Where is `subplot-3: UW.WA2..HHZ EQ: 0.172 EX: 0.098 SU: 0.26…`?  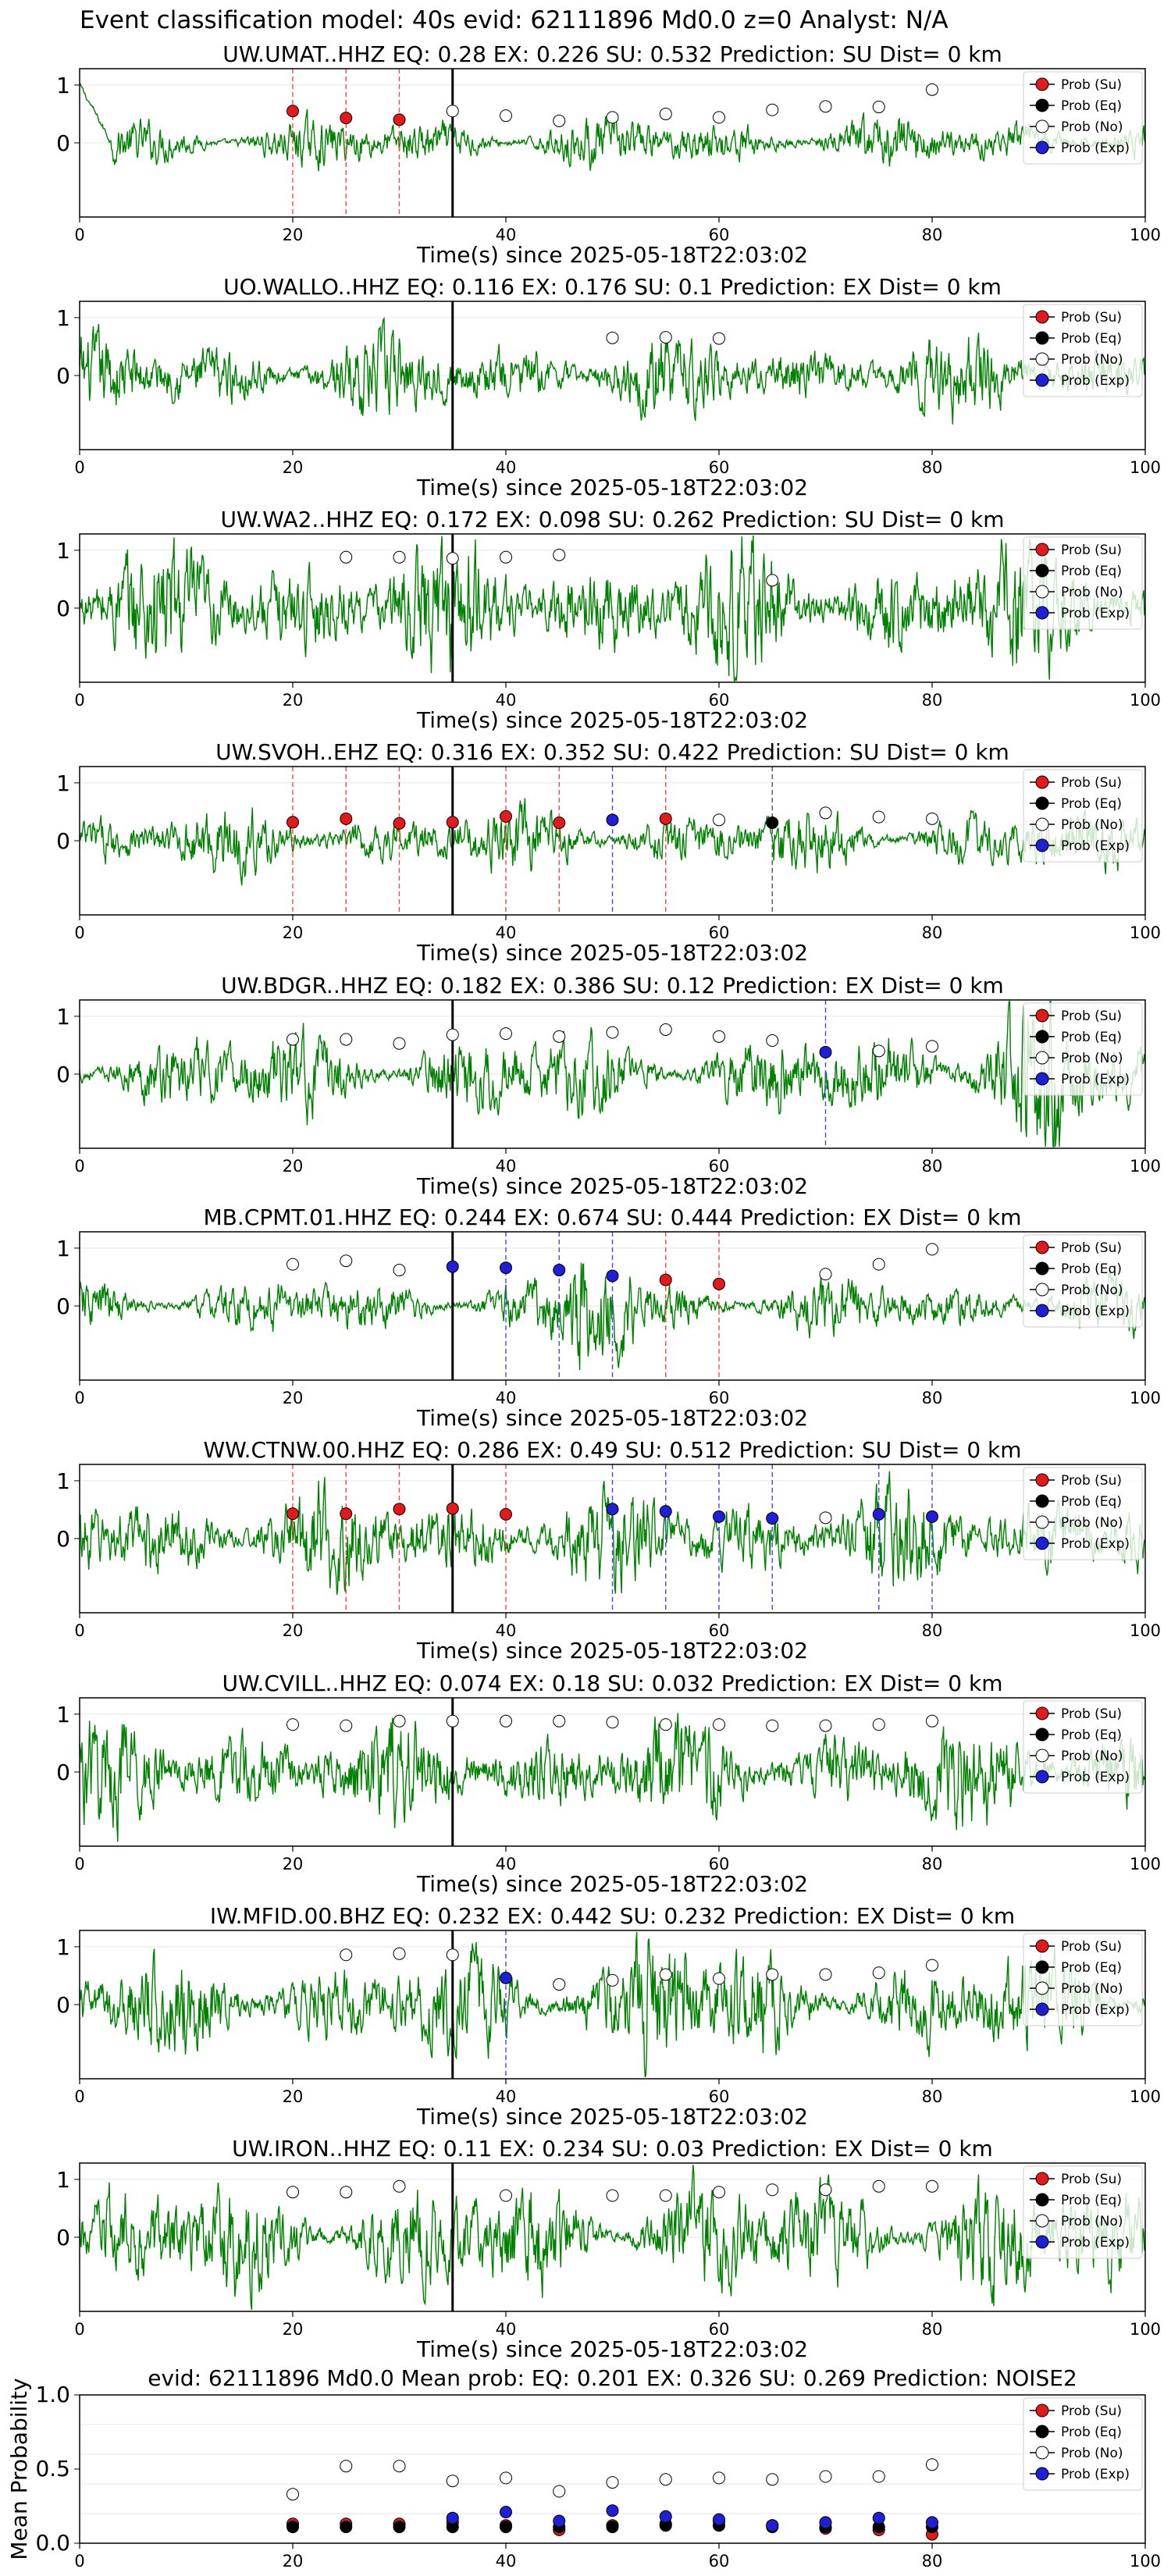
subplot-3: UW.WA2..HHZ EQ: 0.172 EX: 0.098 SU: 0.26… is located at coordinates (608, 620).